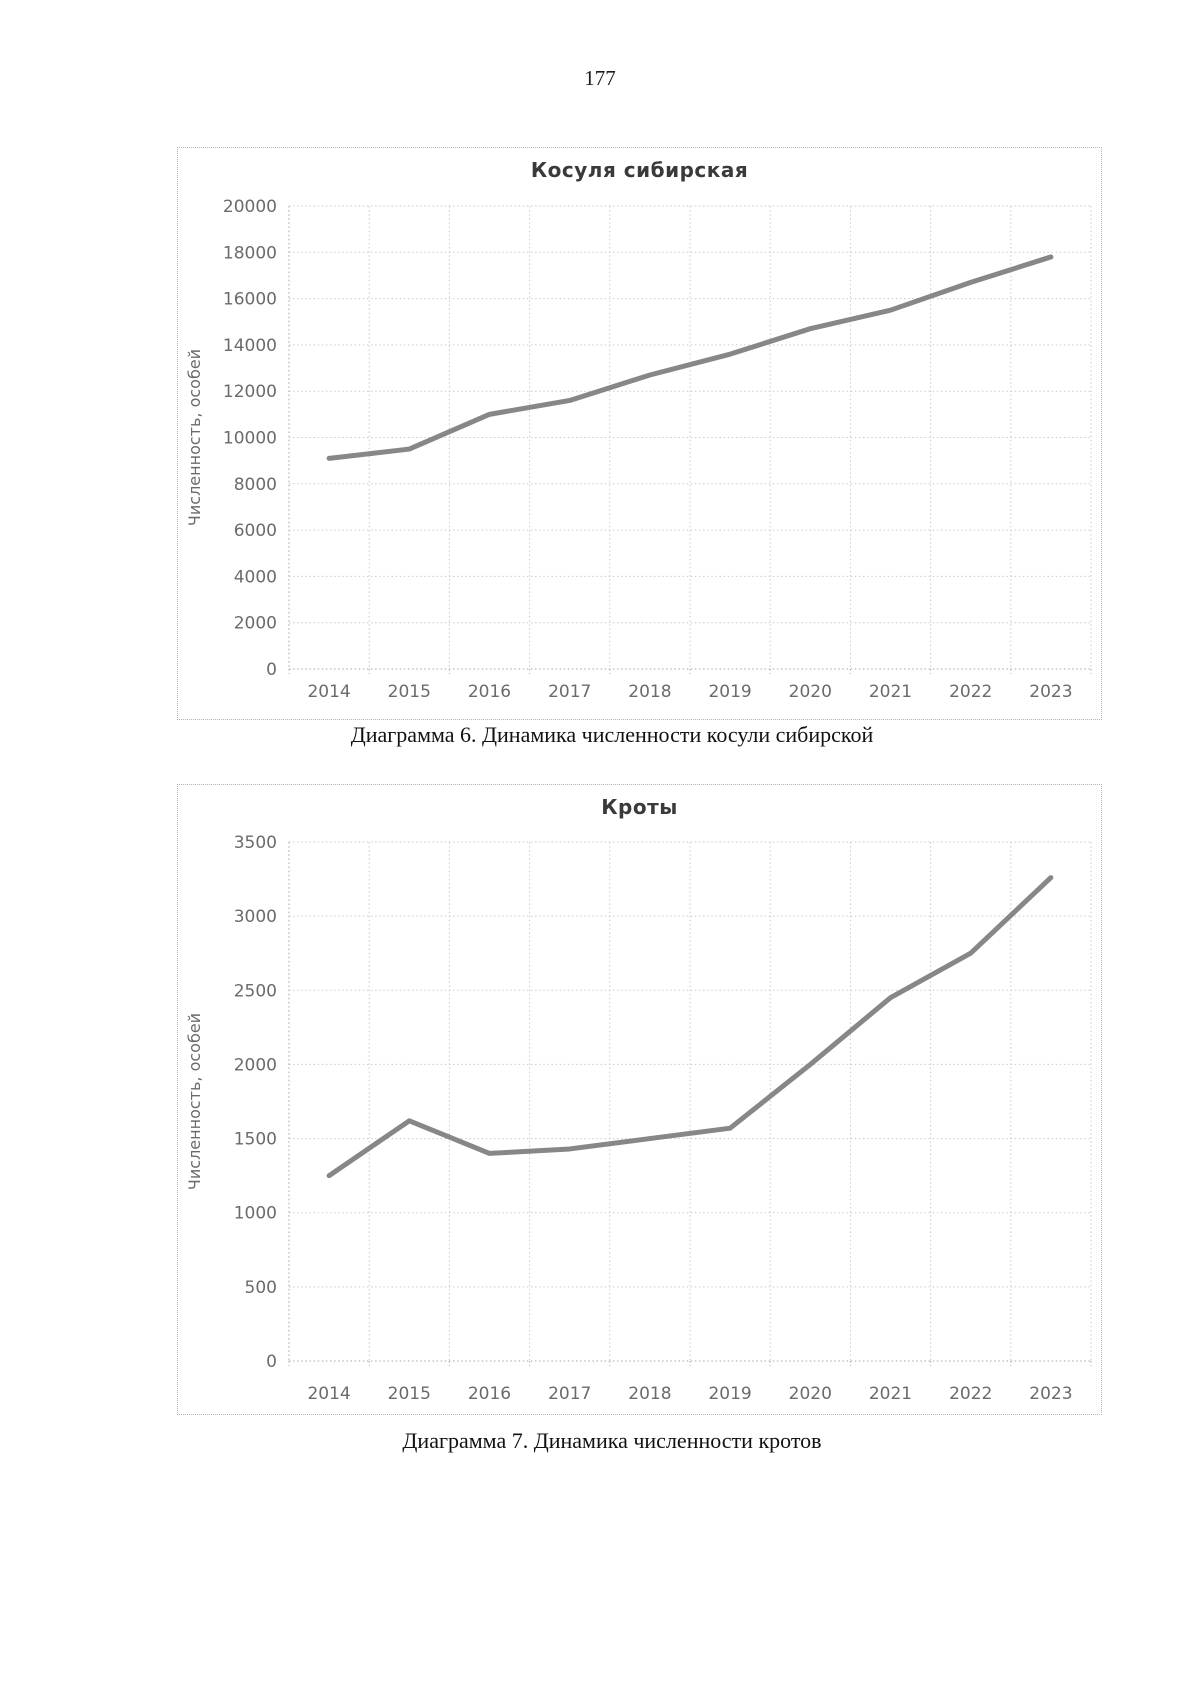 Image resolution: width=1200 pixels, height=1698 pixels. I want to click on y-tick-label: 2500, so click(255, 991).